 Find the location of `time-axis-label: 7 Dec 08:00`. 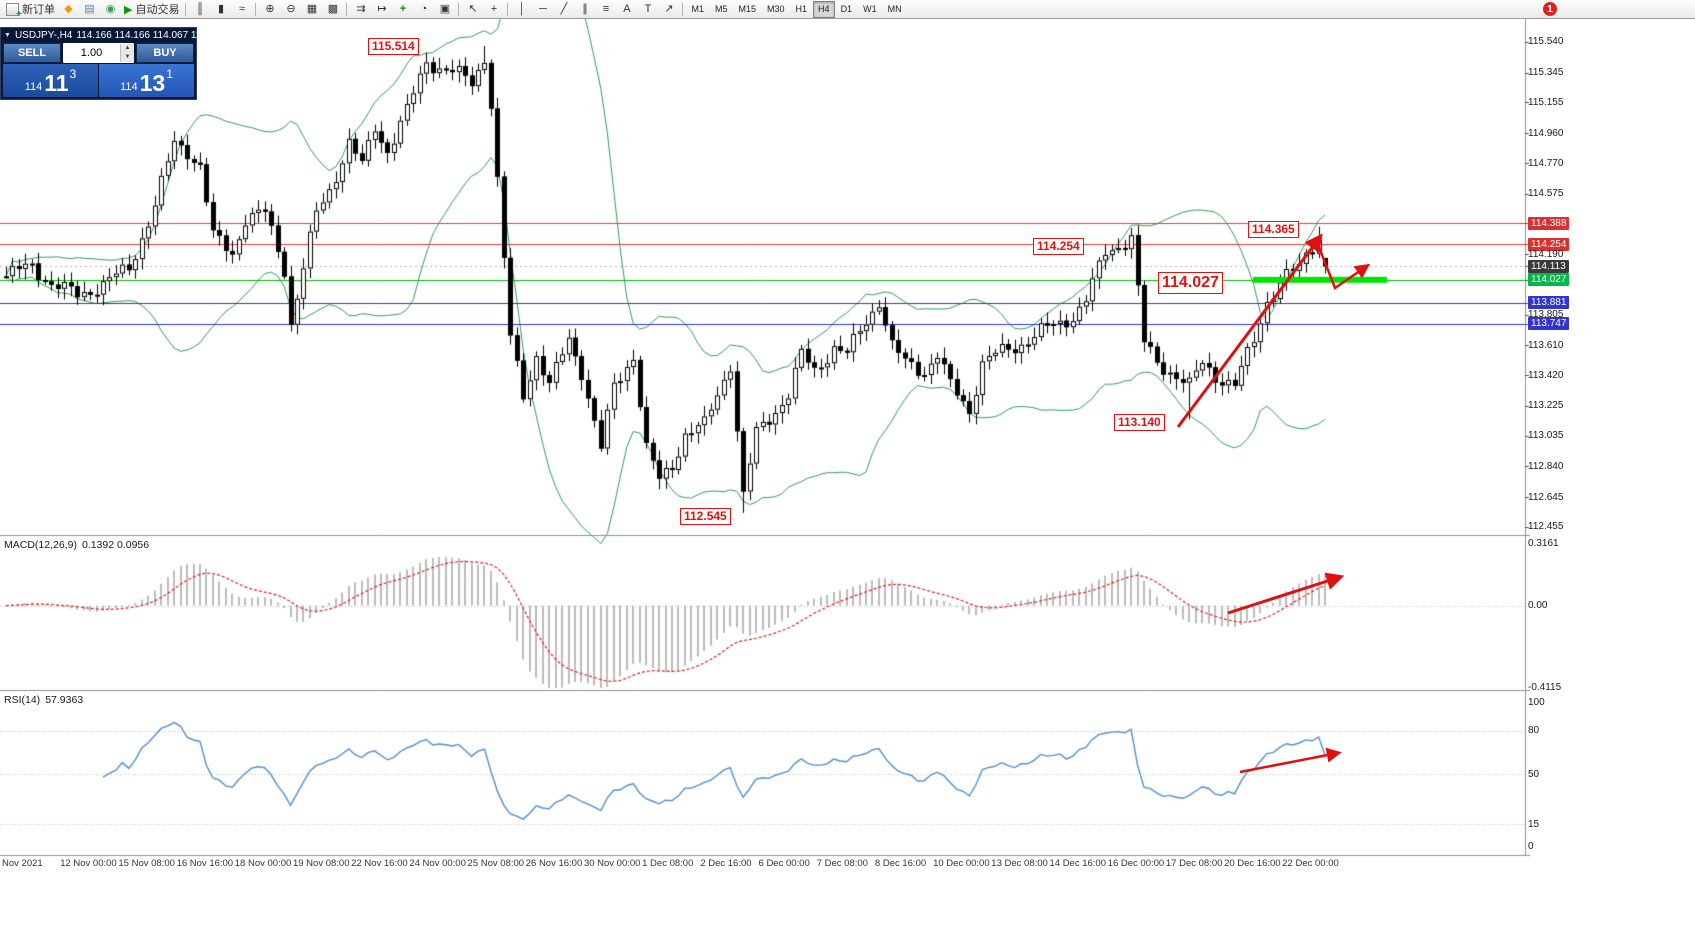

time-axis-label: 7 Dec 08:00 is located at coordinates (842, 863).